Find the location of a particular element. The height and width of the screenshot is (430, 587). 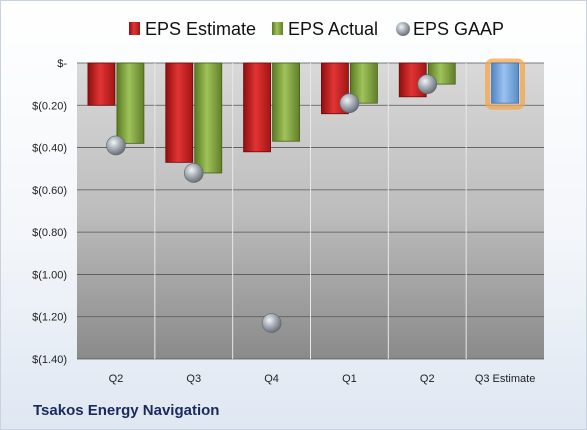

y-tick-label: $(0.20) is located at coordinates (49, 106).